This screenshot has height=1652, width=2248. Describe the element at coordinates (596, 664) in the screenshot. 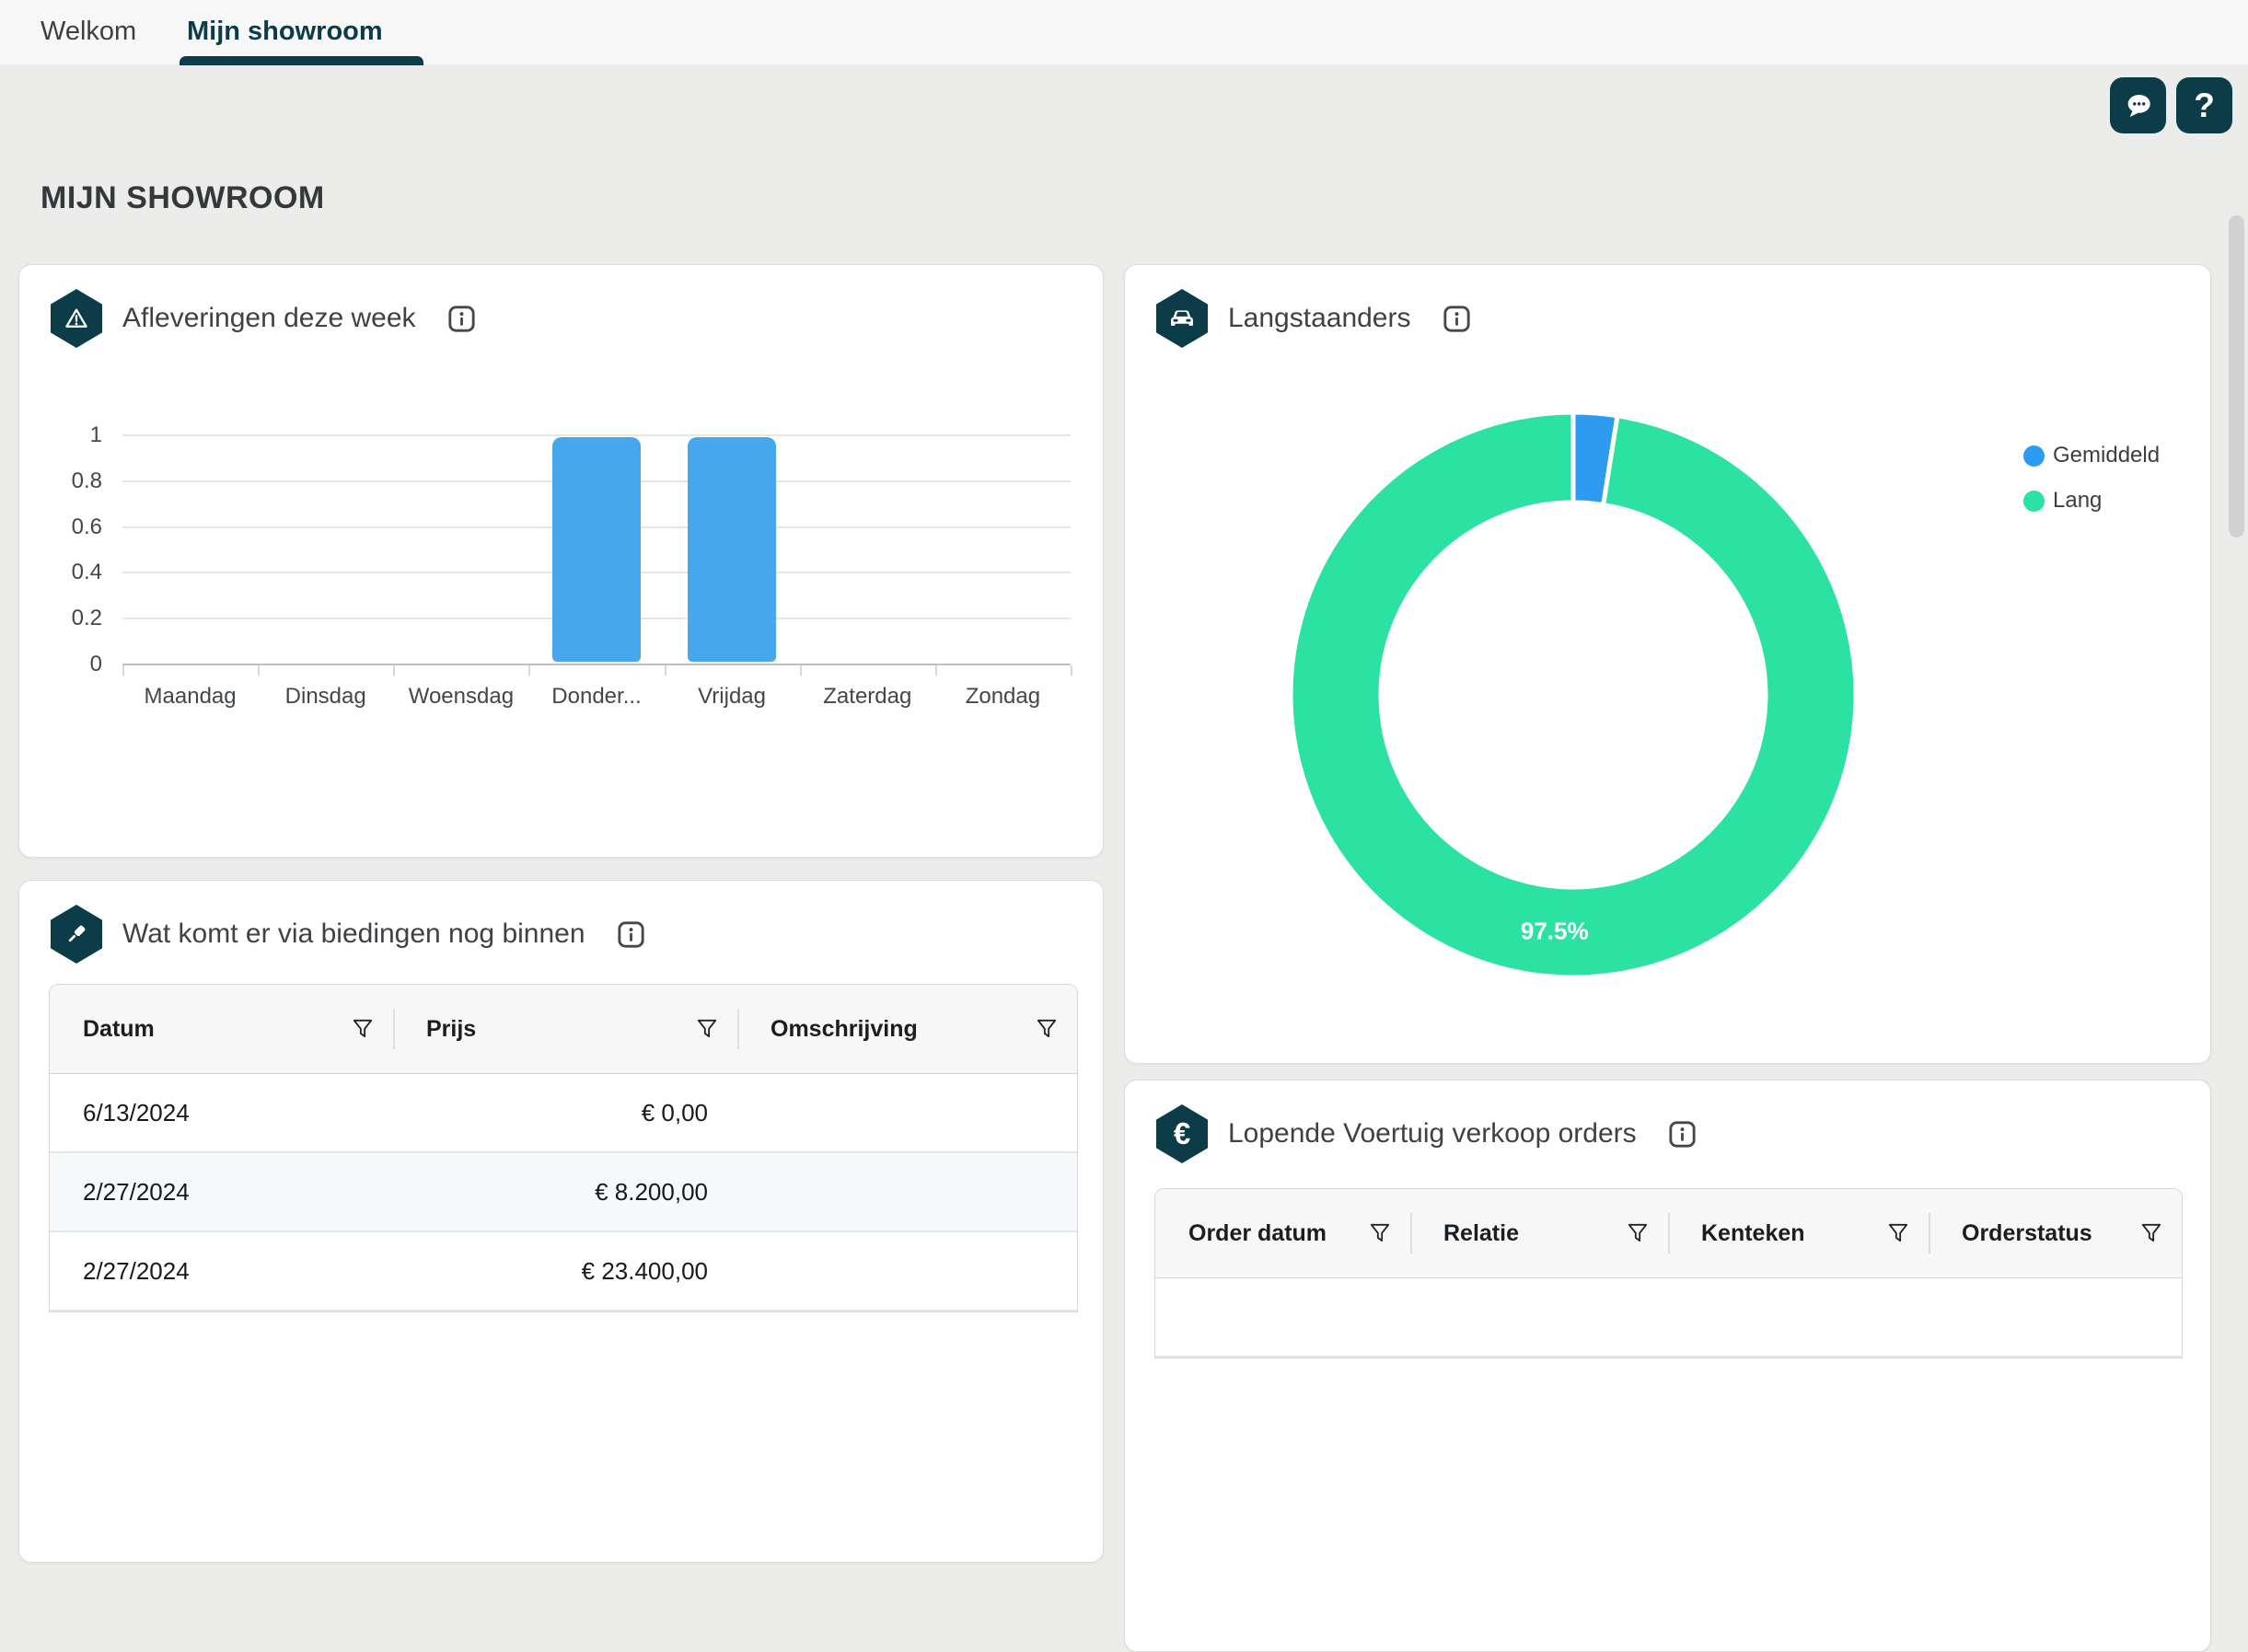

I see `x-axis-line` at that location.